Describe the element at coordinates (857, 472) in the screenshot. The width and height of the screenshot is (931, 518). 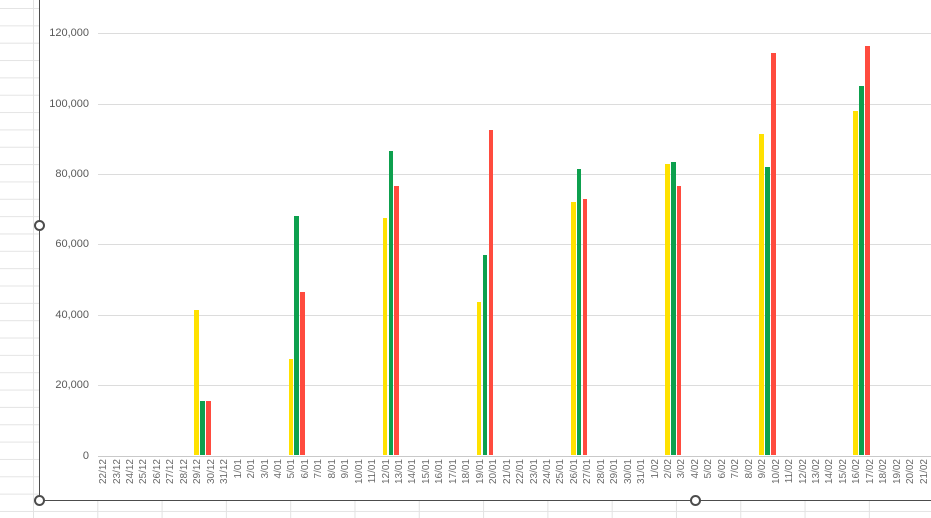
I see `x-axis-tick-label: 16/02` at that location.